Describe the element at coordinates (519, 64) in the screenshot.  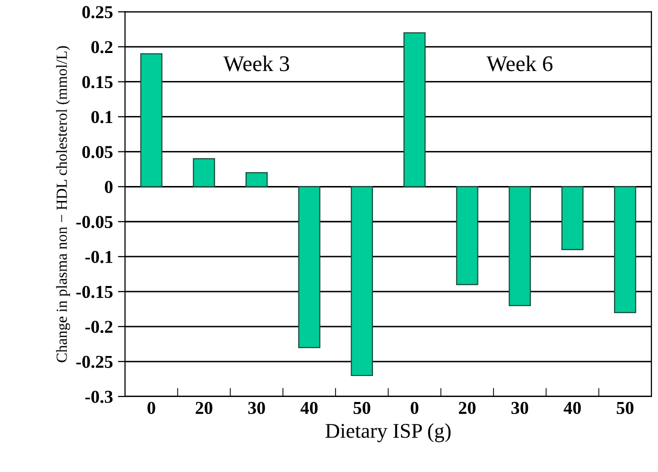
I see `annotation: Week 6` at that location.